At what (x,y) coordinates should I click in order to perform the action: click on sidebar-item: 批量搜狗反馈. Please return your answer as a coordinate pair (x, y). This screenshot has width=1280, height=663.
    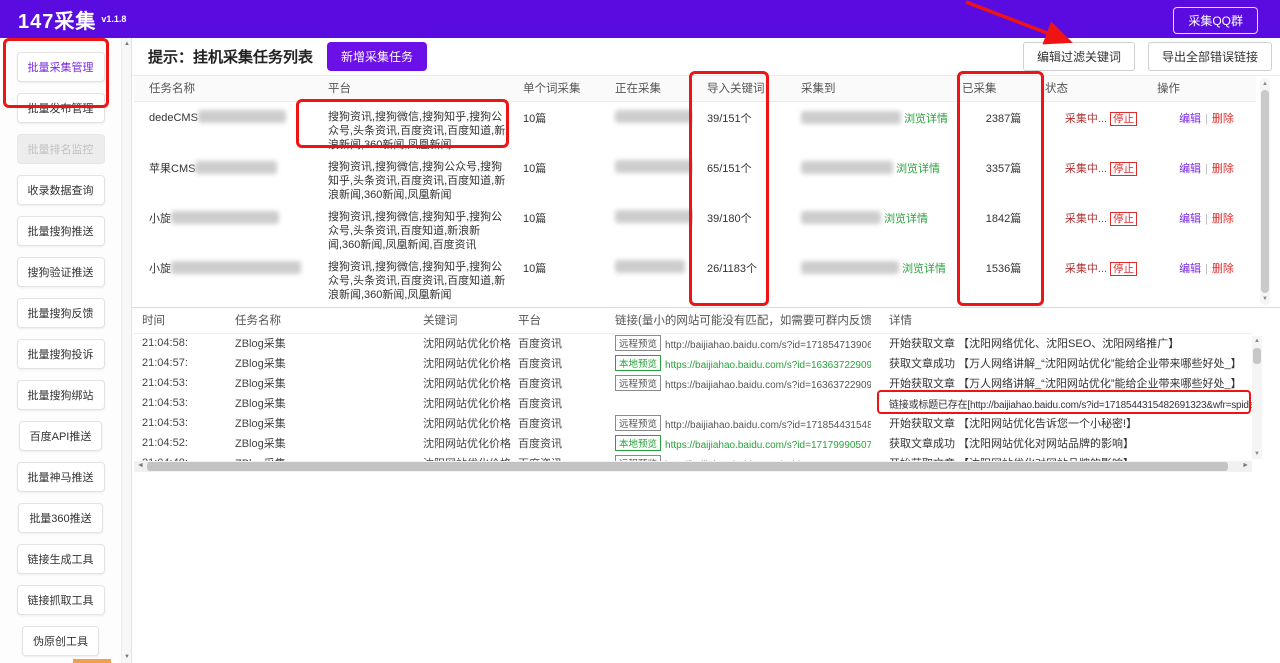
    Looking at the image, I should click on (60, 313).